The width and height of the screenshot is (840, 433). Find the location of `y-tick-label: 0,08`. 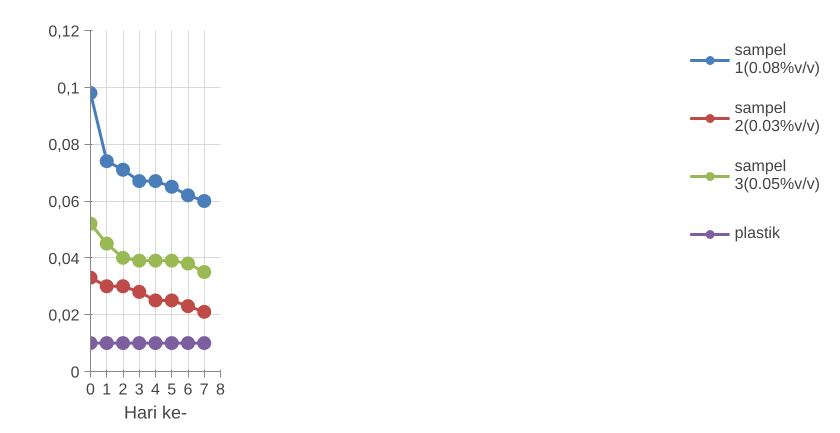

y-tick-label: 0,08 is located at coordinates (64, 145).